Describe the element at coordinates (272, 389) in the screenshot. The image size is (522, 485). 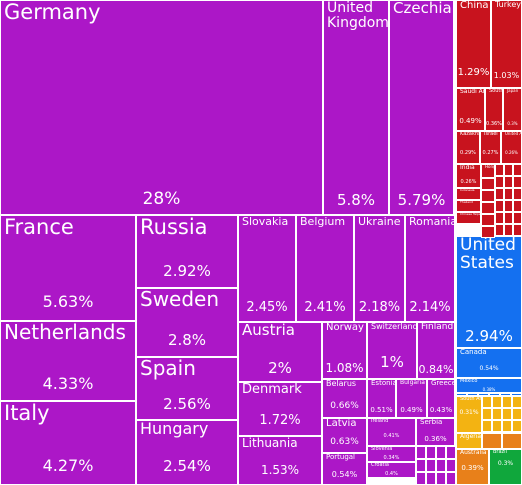
I see `tile-label-denmark: Denmark` at that location.